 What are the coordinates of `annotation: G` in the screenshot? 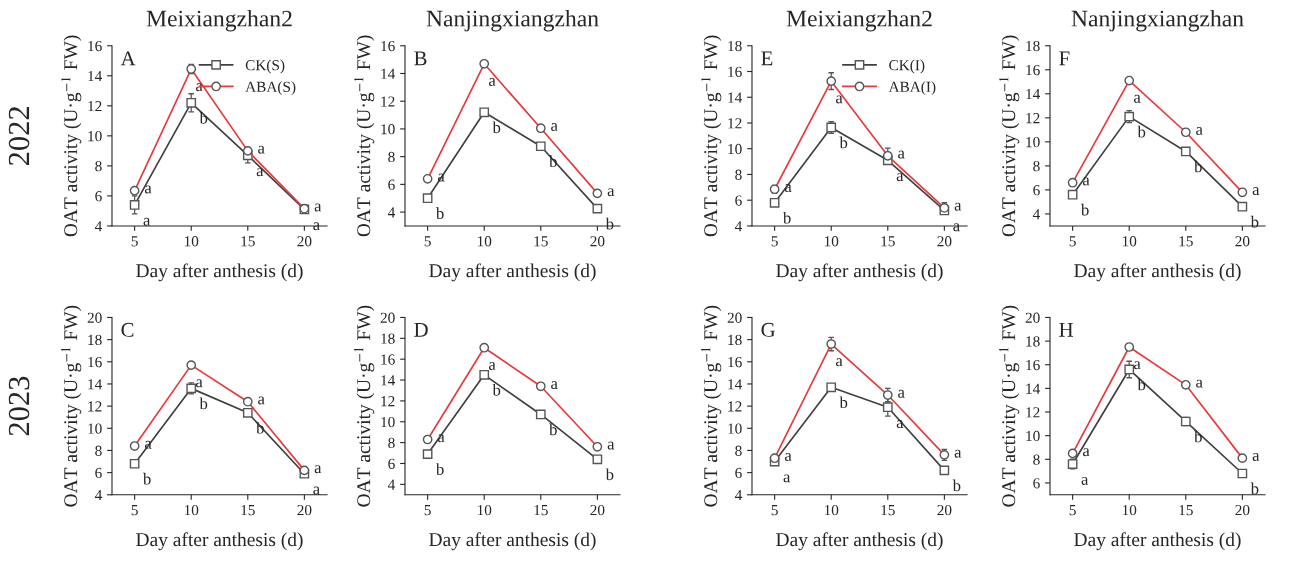 It's located at (768, 329).